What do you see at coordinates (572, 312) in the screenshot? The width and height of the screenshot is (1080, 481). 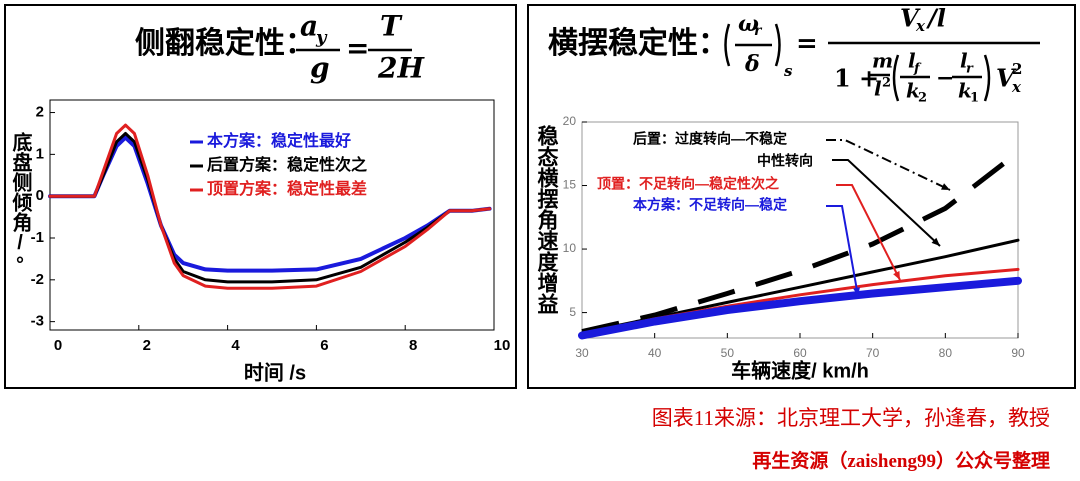 I see `y-tick-label: 5` at bounding box center [572, 312].